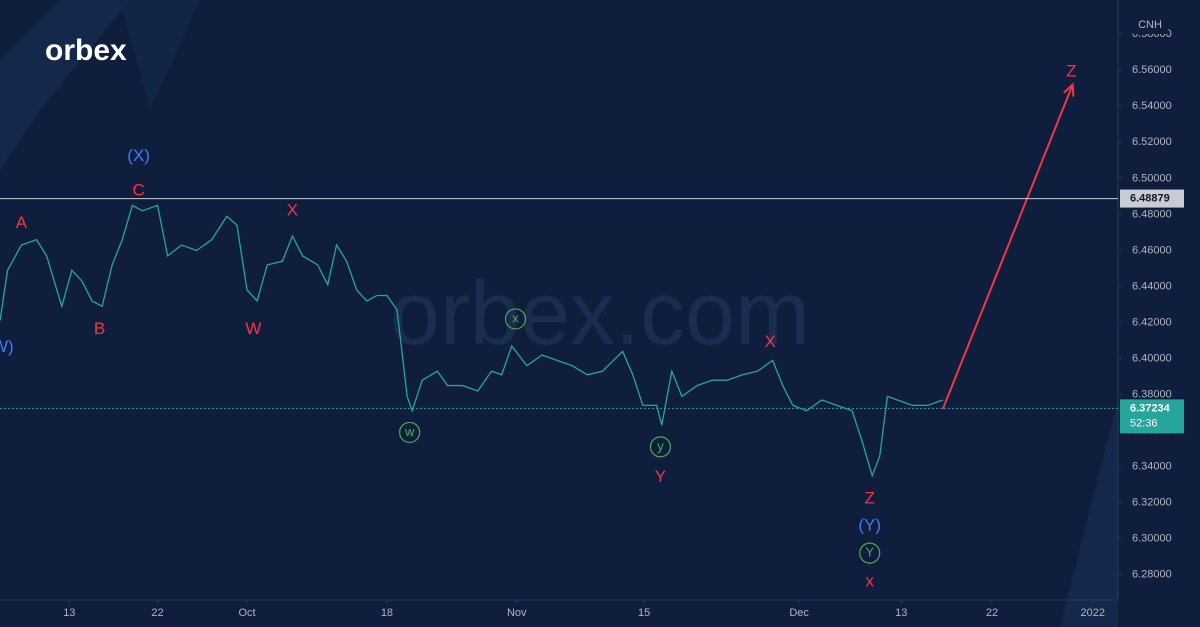  What do you see at coordinates (1152, 395) in the screenshot?
I see `y-tick-label: 6.38000` at bounding box center [1152, 395].